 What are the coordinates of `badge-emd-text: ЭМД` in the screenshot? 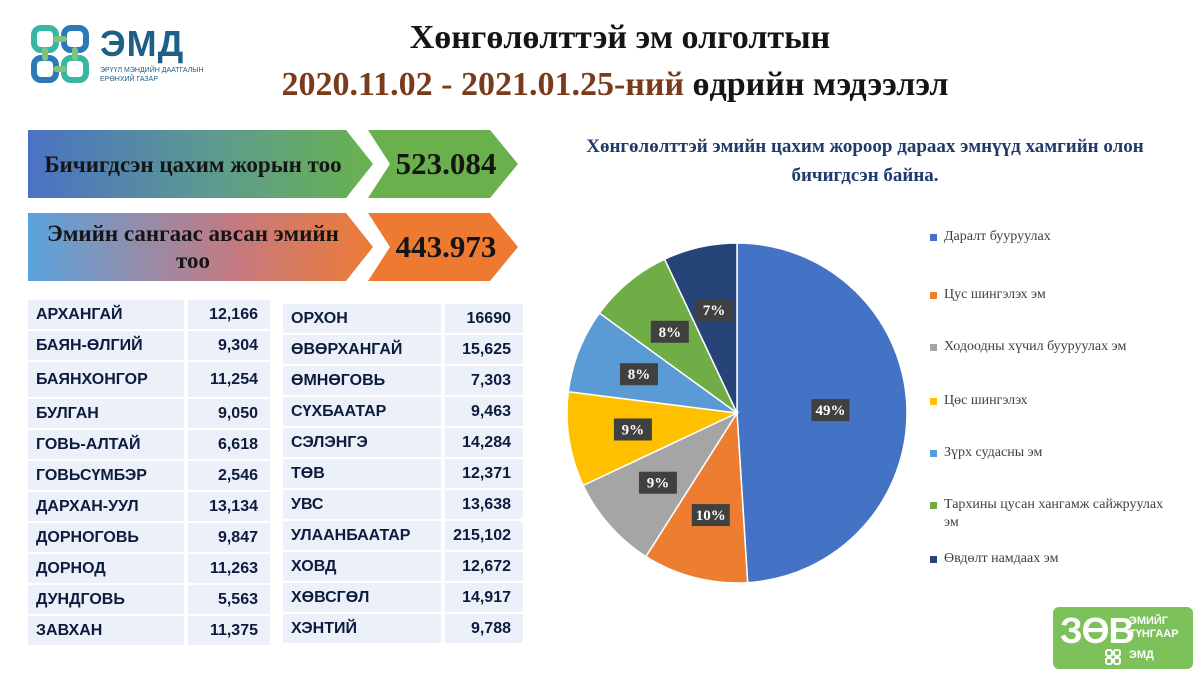 It's located at (1141, 655).